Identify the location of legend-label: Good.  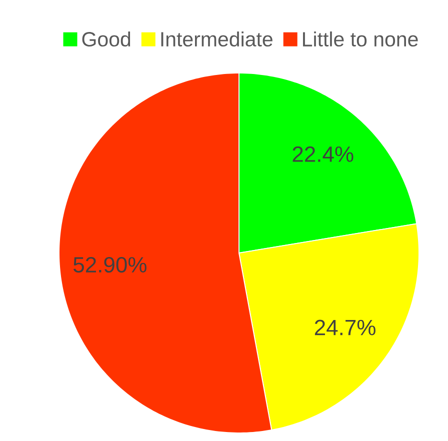
(106, 39).